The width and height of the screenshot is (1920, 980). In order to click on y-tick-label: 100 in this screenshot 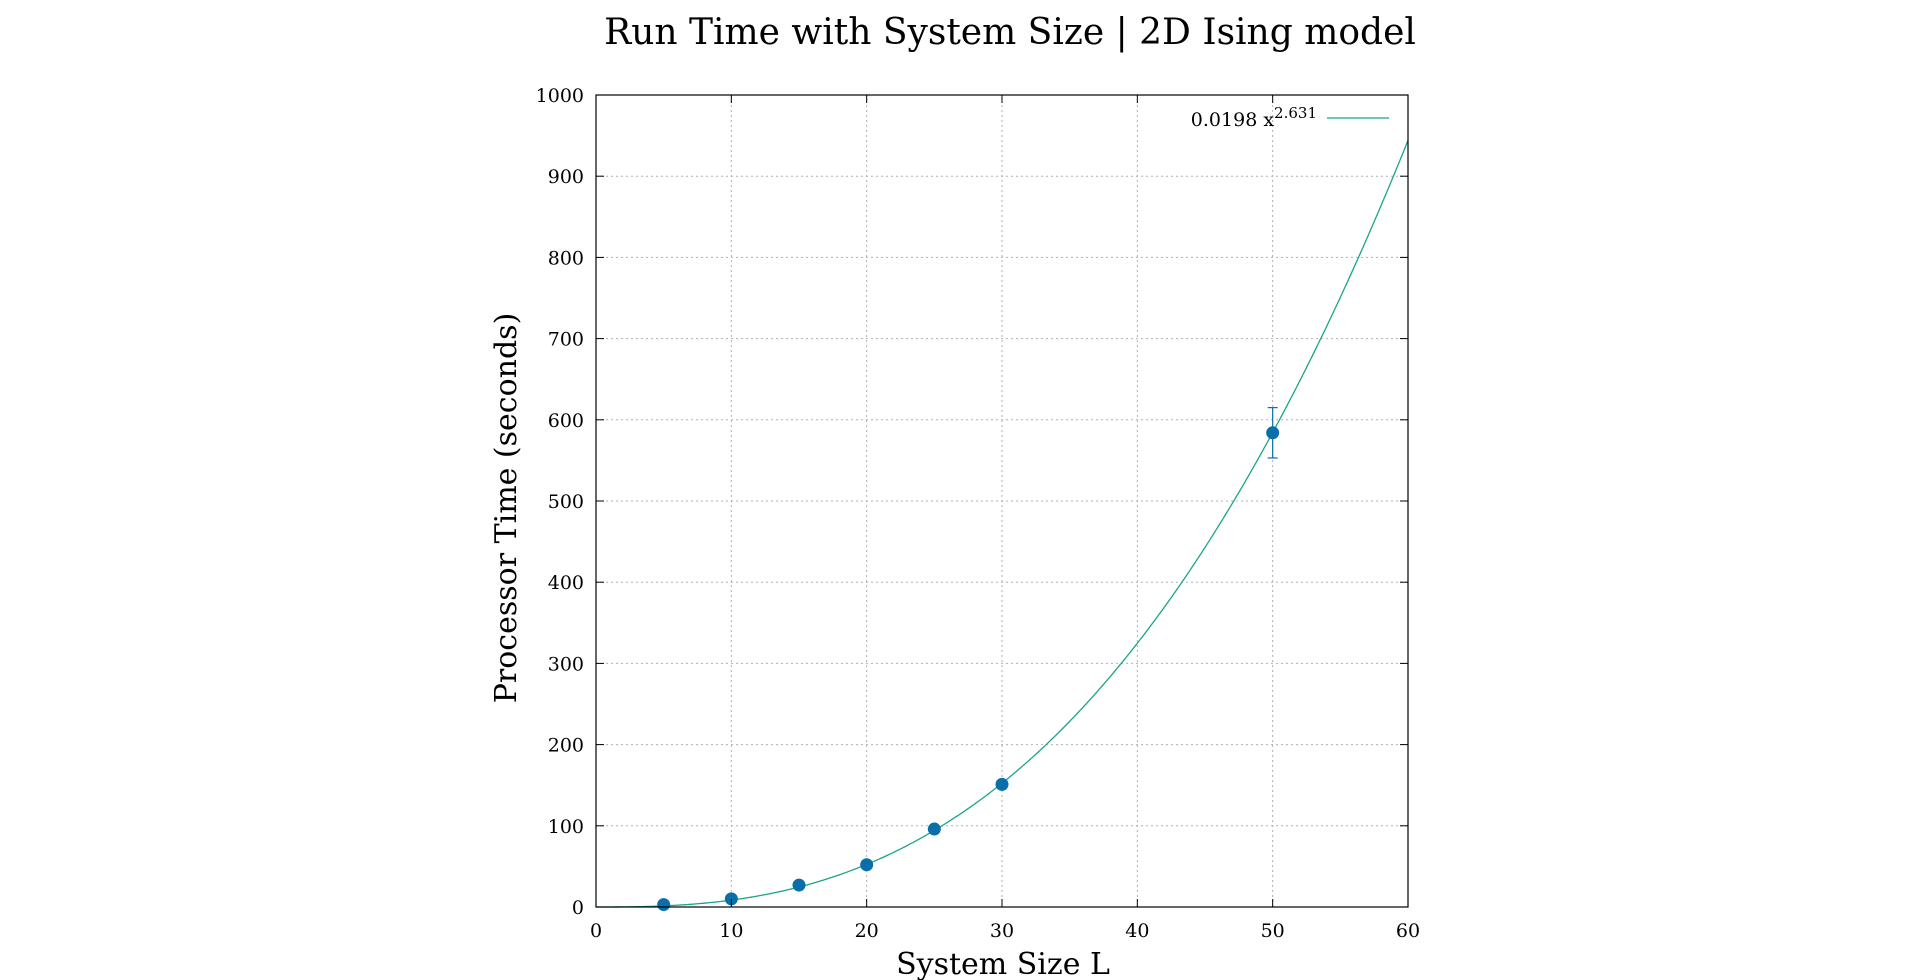, I will do `click(566, 827)`.